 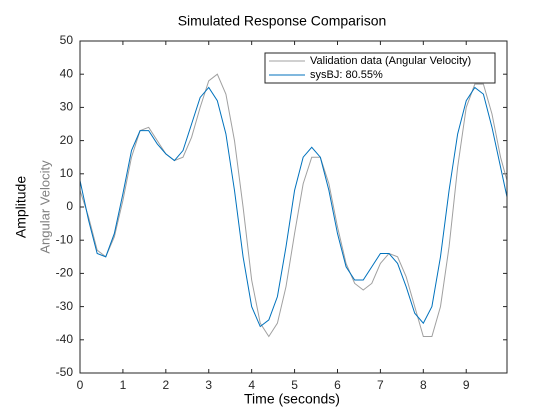 I want to click on y-tick-label: -40, so click(x=65, y=339).